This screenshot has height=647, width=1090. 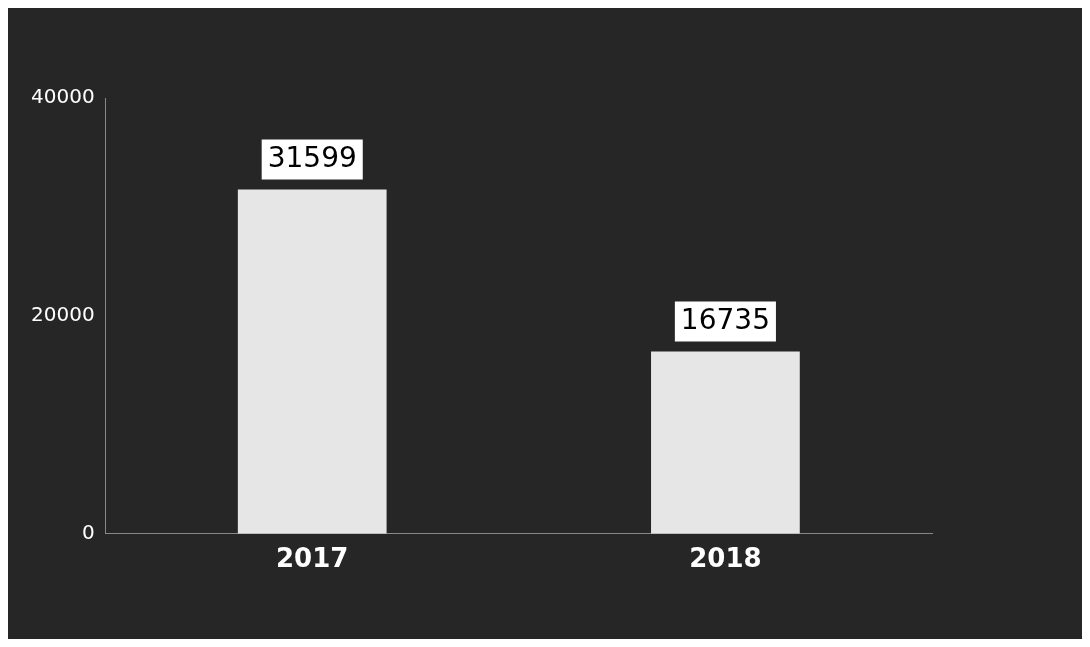 I want to click on y-tick-label: 0, so click(x=88, y=532).